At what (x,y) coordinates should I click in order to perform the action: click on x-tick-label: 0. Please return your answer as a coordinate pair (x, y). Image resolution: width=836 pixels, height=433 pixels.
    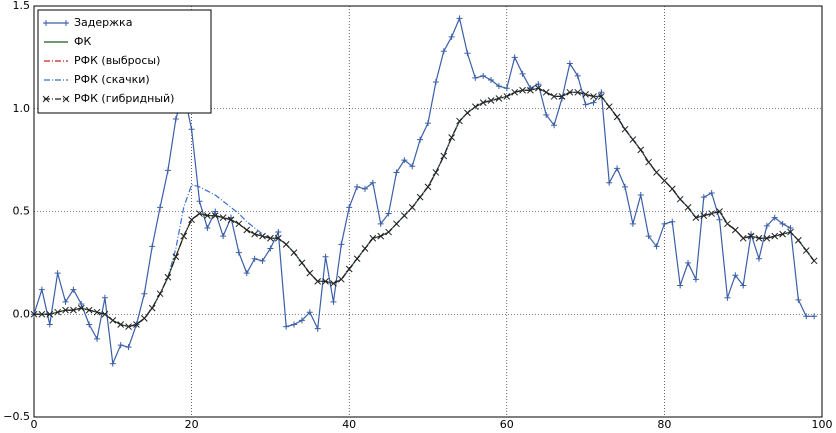
    Looking at the image, I should click on (34, 424).